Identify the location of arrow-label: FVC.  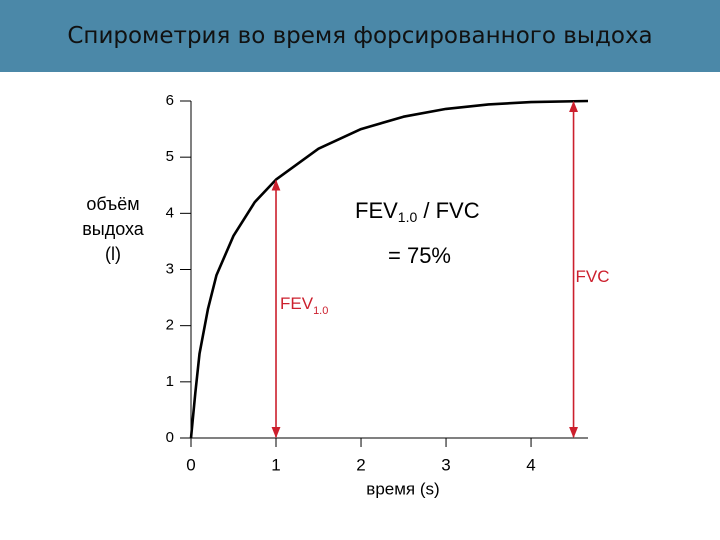
(593, 276).